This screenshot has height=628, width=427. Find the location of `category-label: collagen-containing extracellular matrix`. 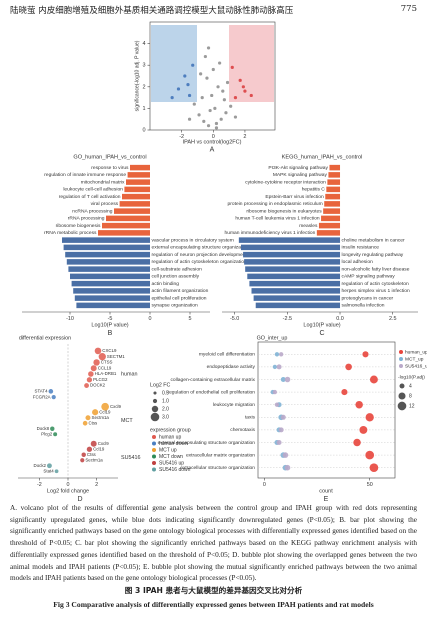

category-label: collagen-containing extracellular matrix is located at coordinates (212, 380).